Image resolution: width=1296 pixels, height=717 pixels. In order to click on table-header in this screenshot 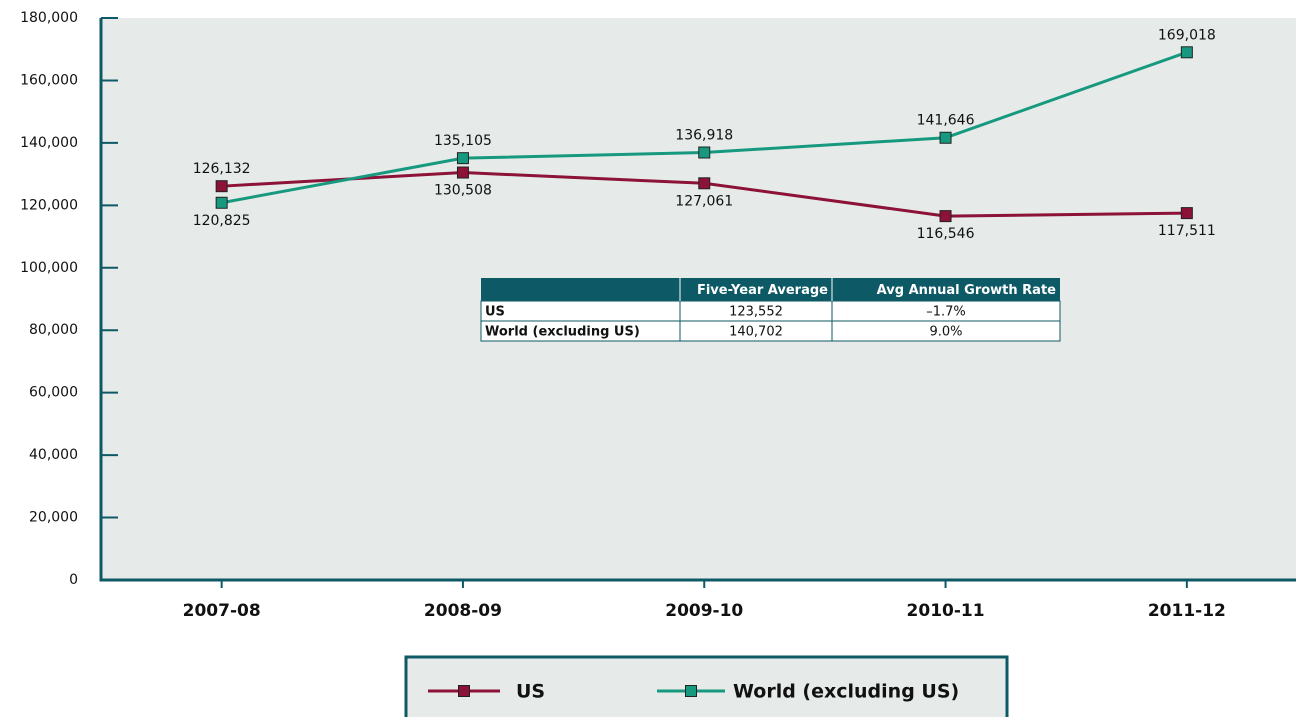, I will do `click(770, 289)`.